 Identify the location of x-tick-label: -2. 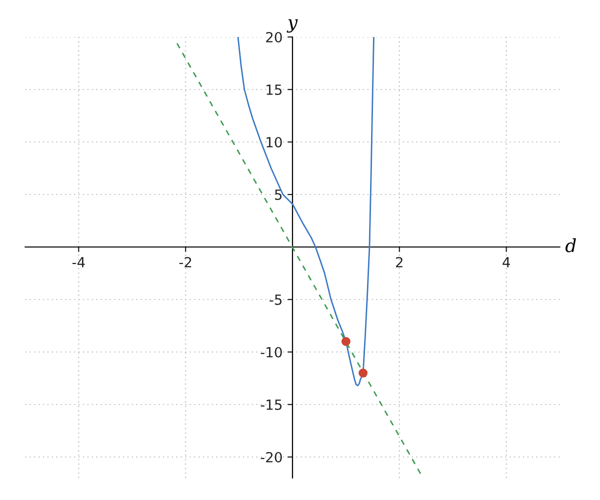
(185, 262).